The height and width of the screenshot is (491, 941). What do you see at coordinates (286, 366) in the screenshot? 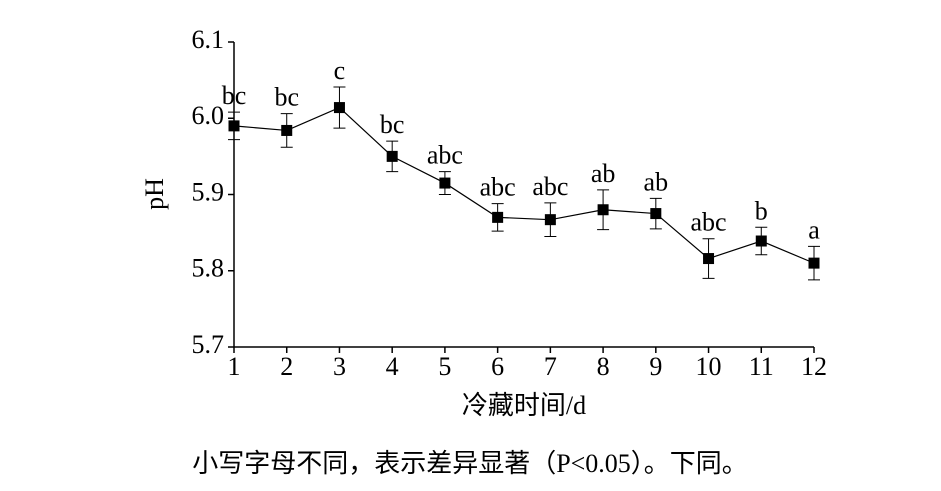
I see `x-tick-label: 2` at bounding box center [286, 366].